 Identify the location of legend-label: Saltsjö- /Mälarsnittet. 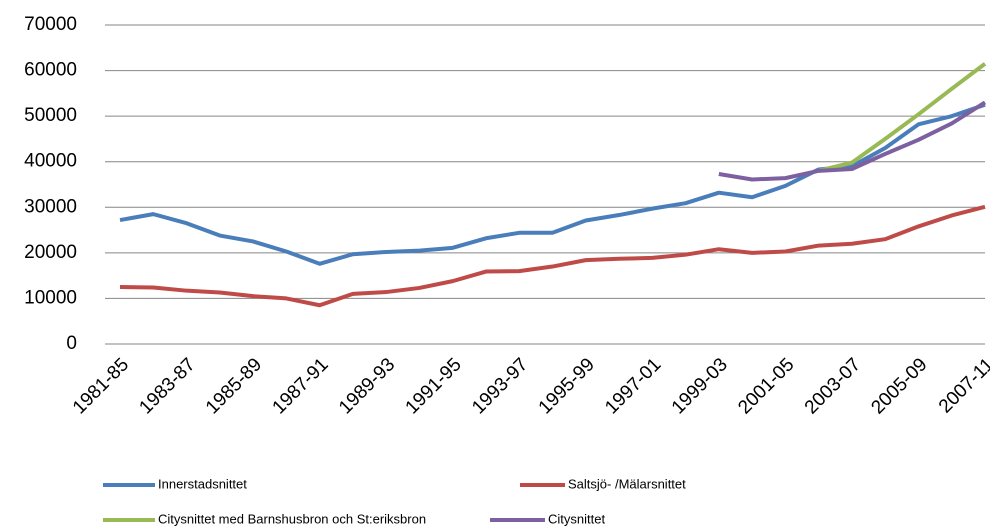
(627, 483).